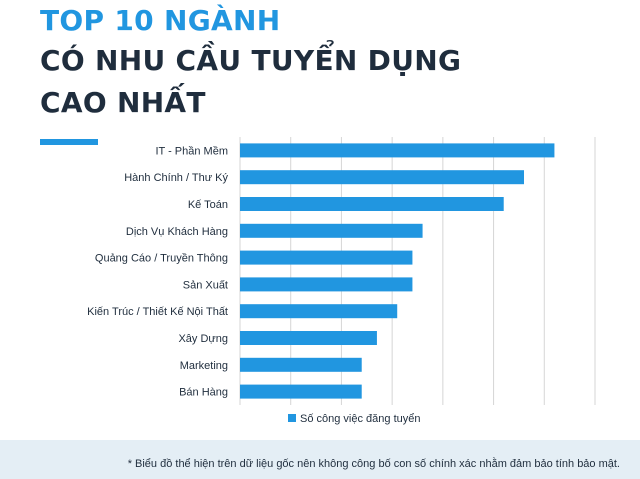 The width and height of the screenshot is (640, 479). What do you see at coordinates (203, 339) in the screenshot?
I see `category-label: Xây Dựng` at bounding box center [203, 339].